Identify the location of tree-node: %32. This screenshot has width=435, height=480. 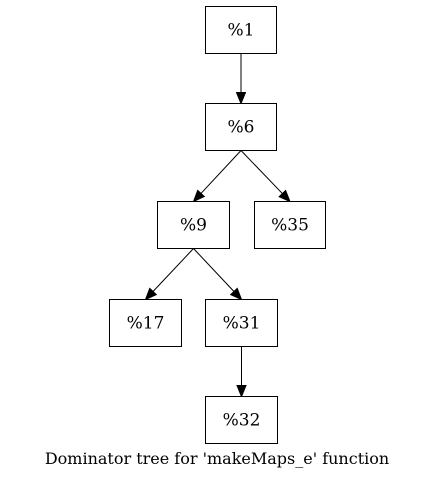
(242, 420).